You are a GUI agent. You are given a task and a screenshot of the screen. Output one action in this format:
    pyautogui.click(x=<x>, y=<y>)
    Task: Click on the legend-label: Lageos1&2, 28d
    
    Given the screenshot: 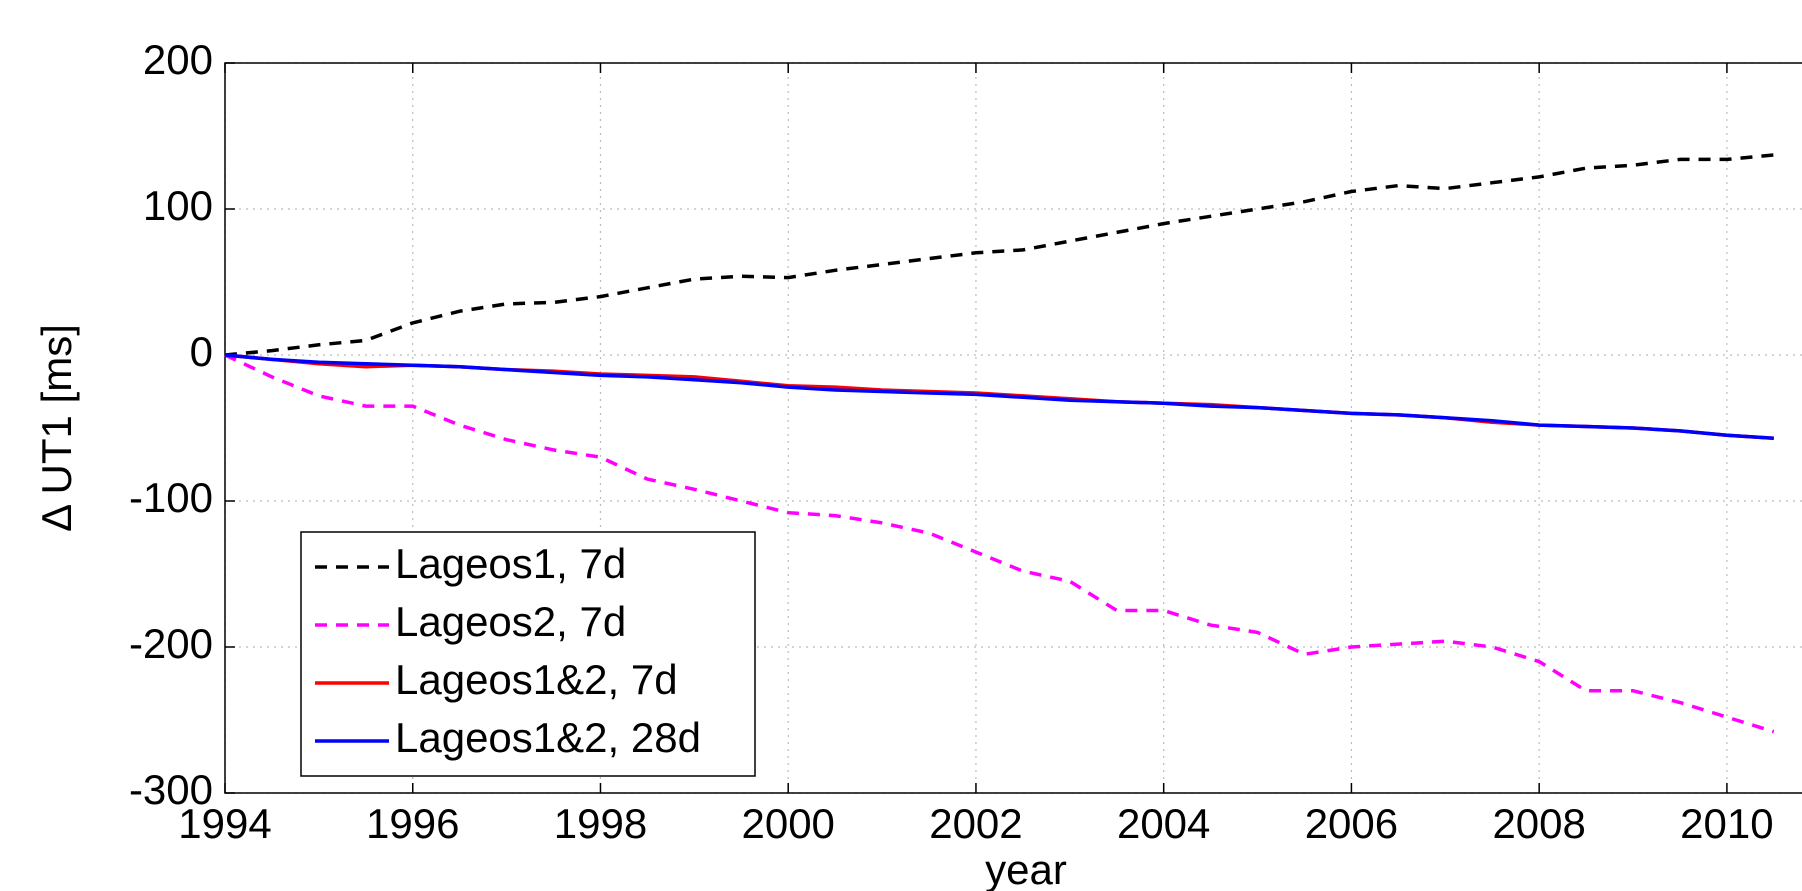 What is the action you would take?
    pyautogui.click(x=548, y=737)
    